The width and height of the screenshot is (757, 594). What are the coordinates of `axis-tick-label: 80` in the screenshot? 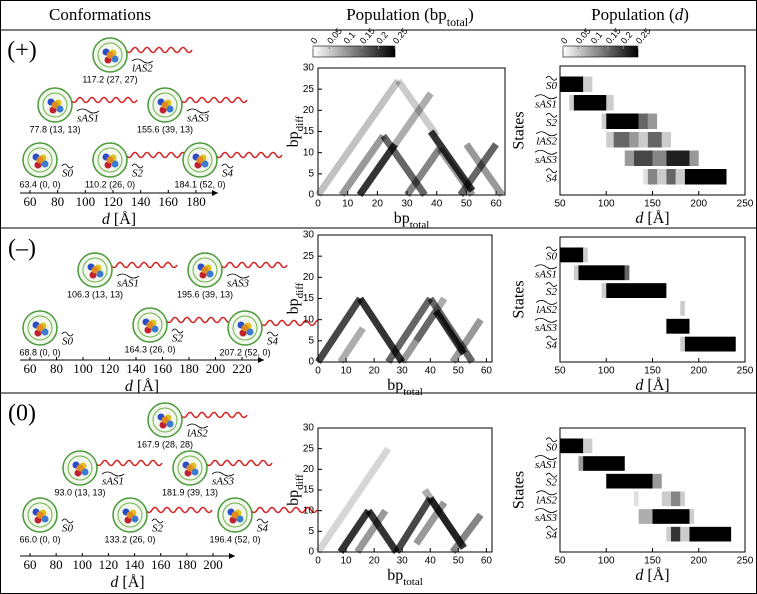 It's located at (56, 564).